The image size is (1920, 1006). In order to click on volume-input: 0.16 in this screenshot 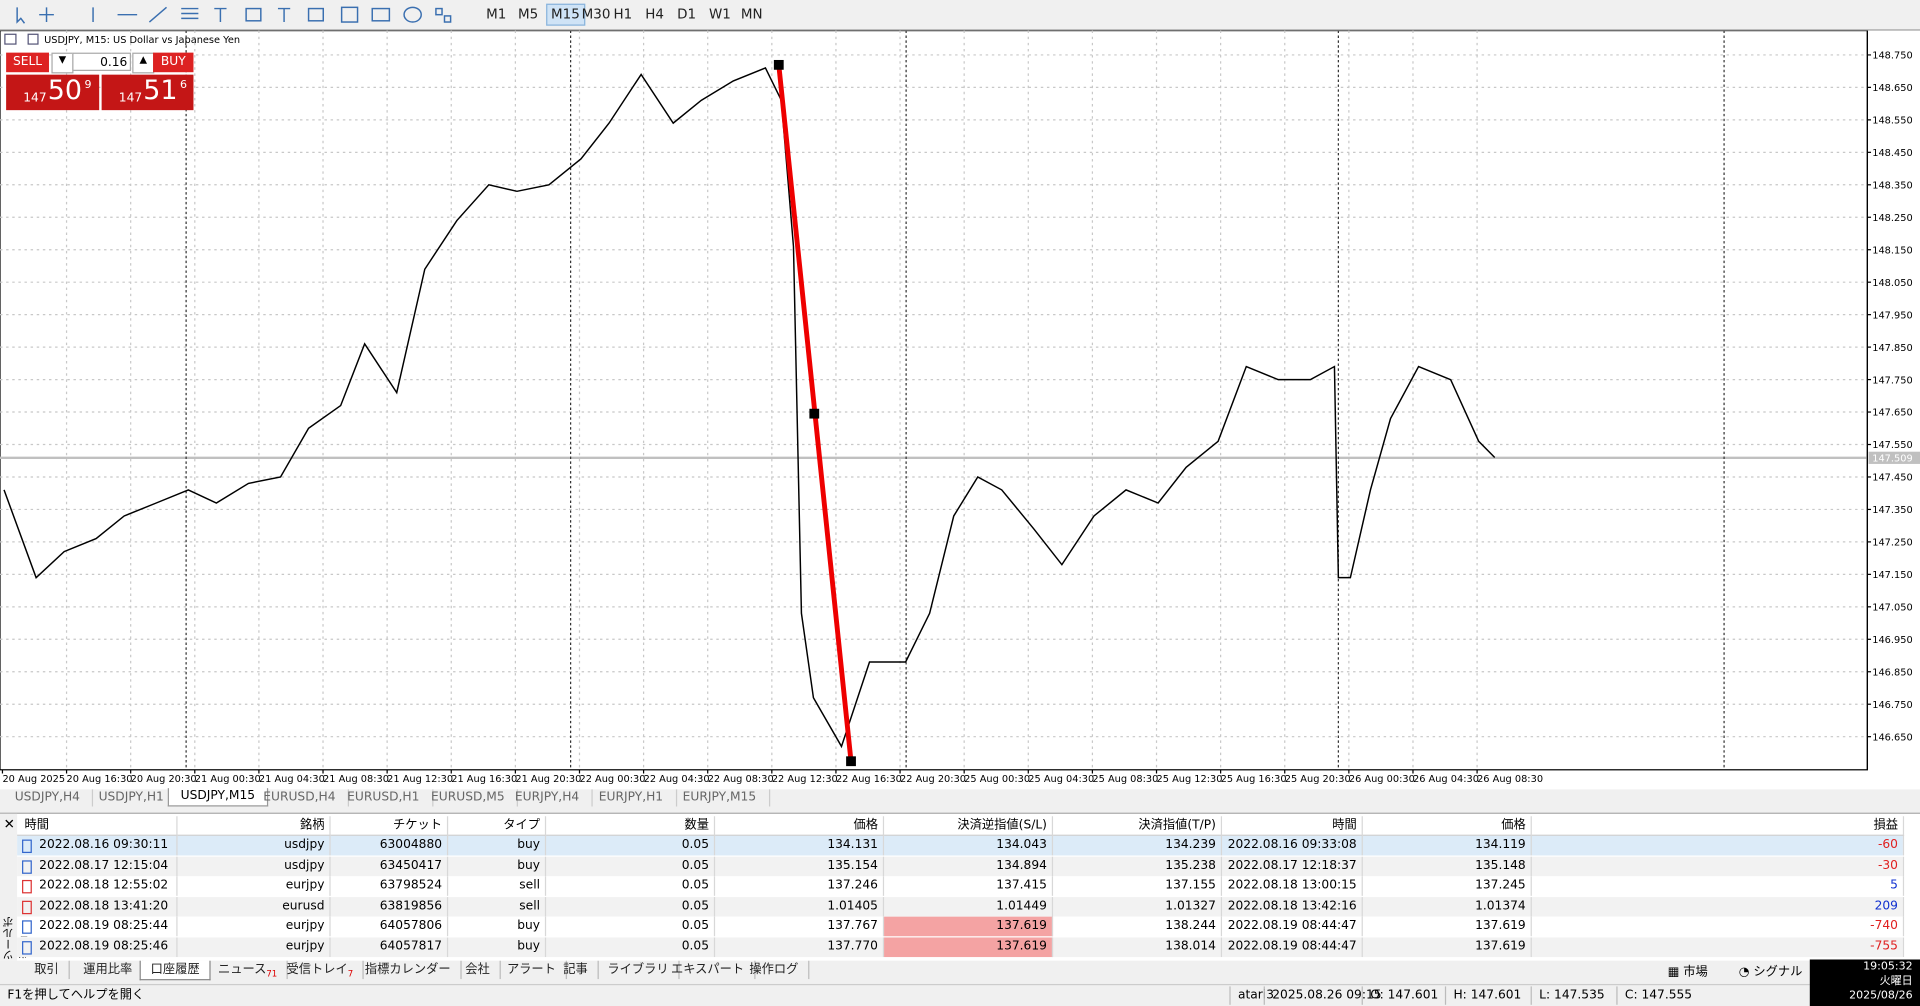, I will do `click(102, 61)`.